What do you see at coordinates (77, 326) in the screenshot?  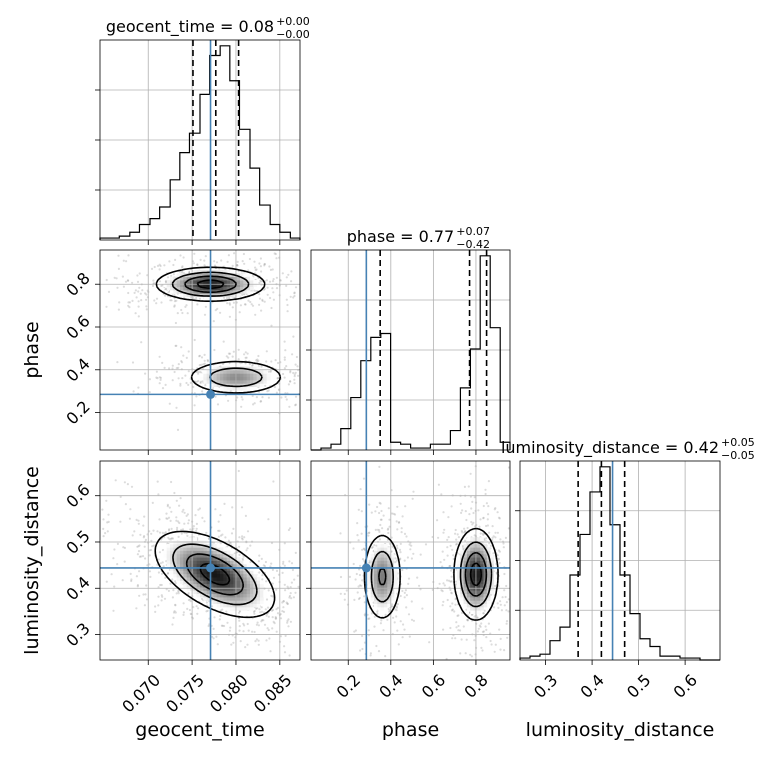 I see `ytick-label-phase-2: 0.6` at bounding box center [77, 326].